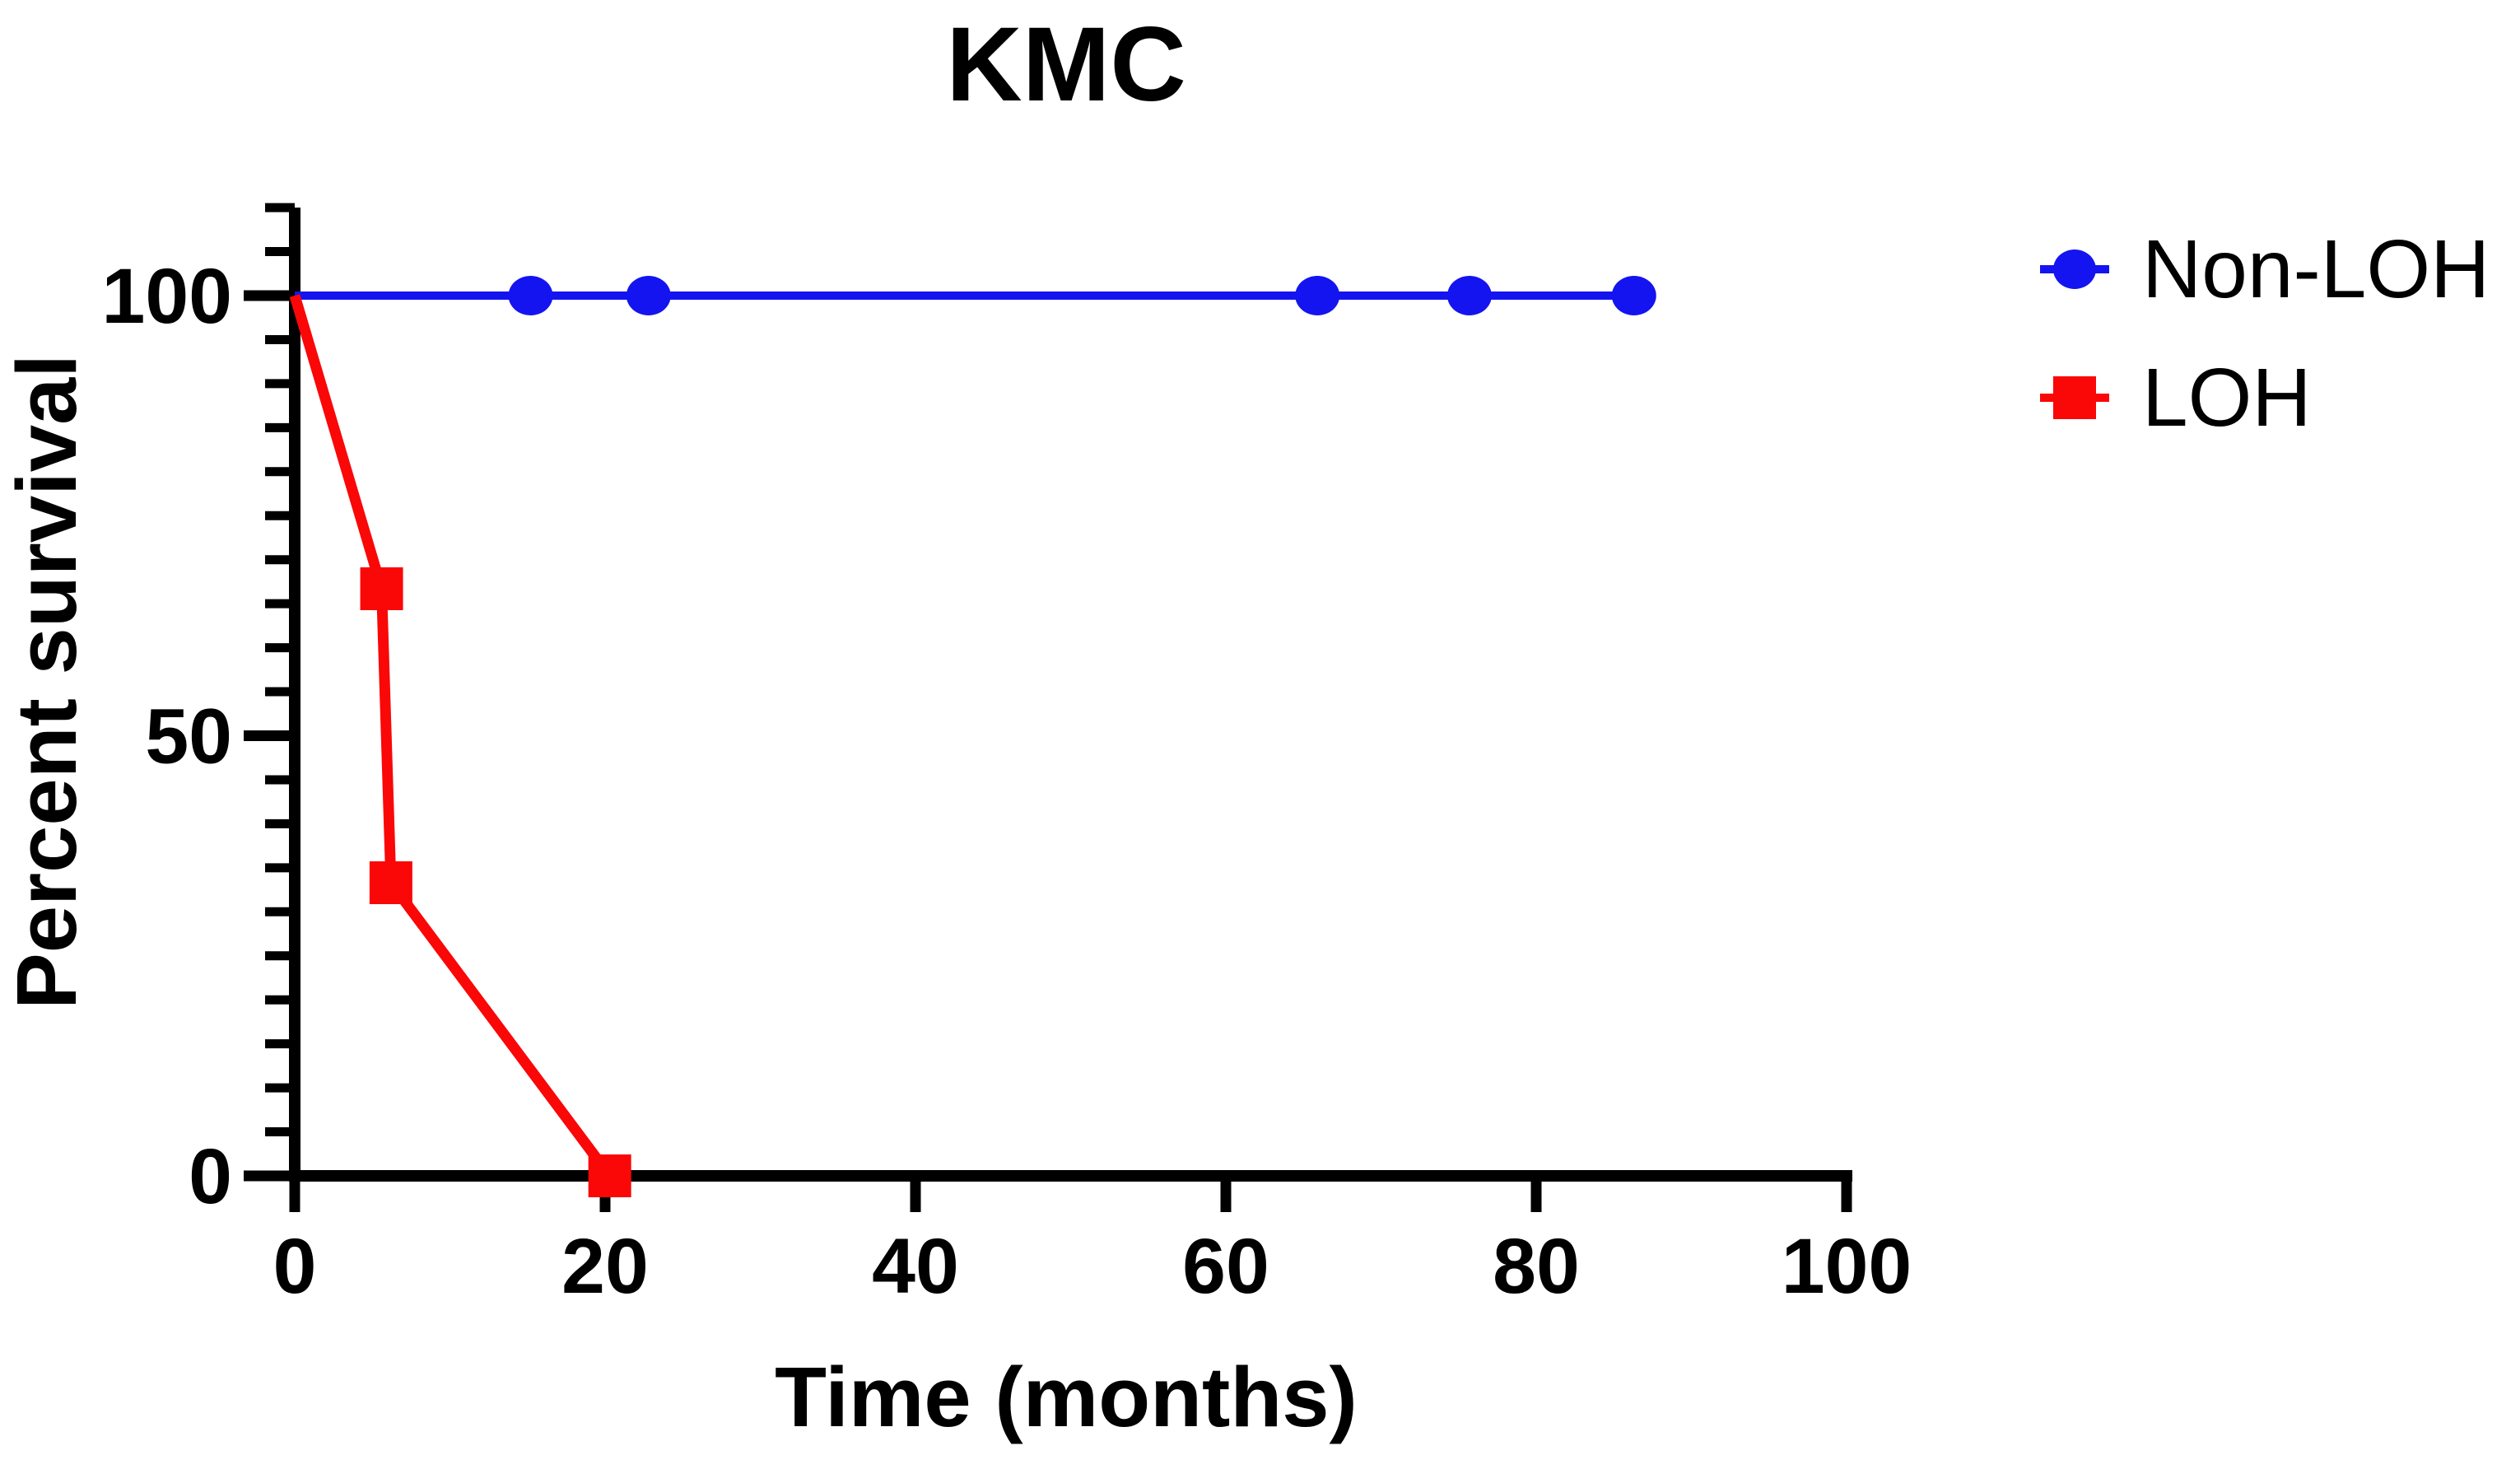 This screenshot has width=2520, height=1469. I want to click on chart-title: KMC, so click(1066, 65).